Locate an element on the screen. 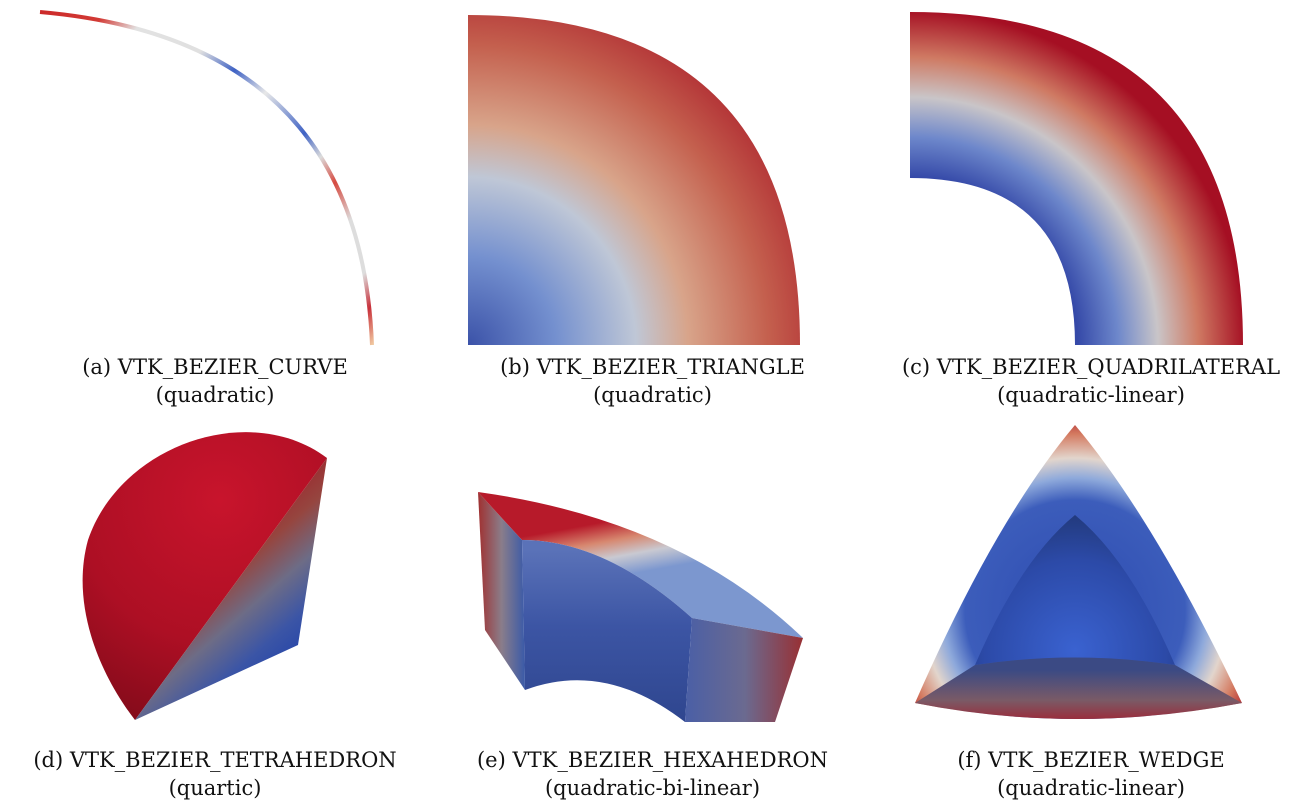  curve-path is located at coordinates (206, 178).